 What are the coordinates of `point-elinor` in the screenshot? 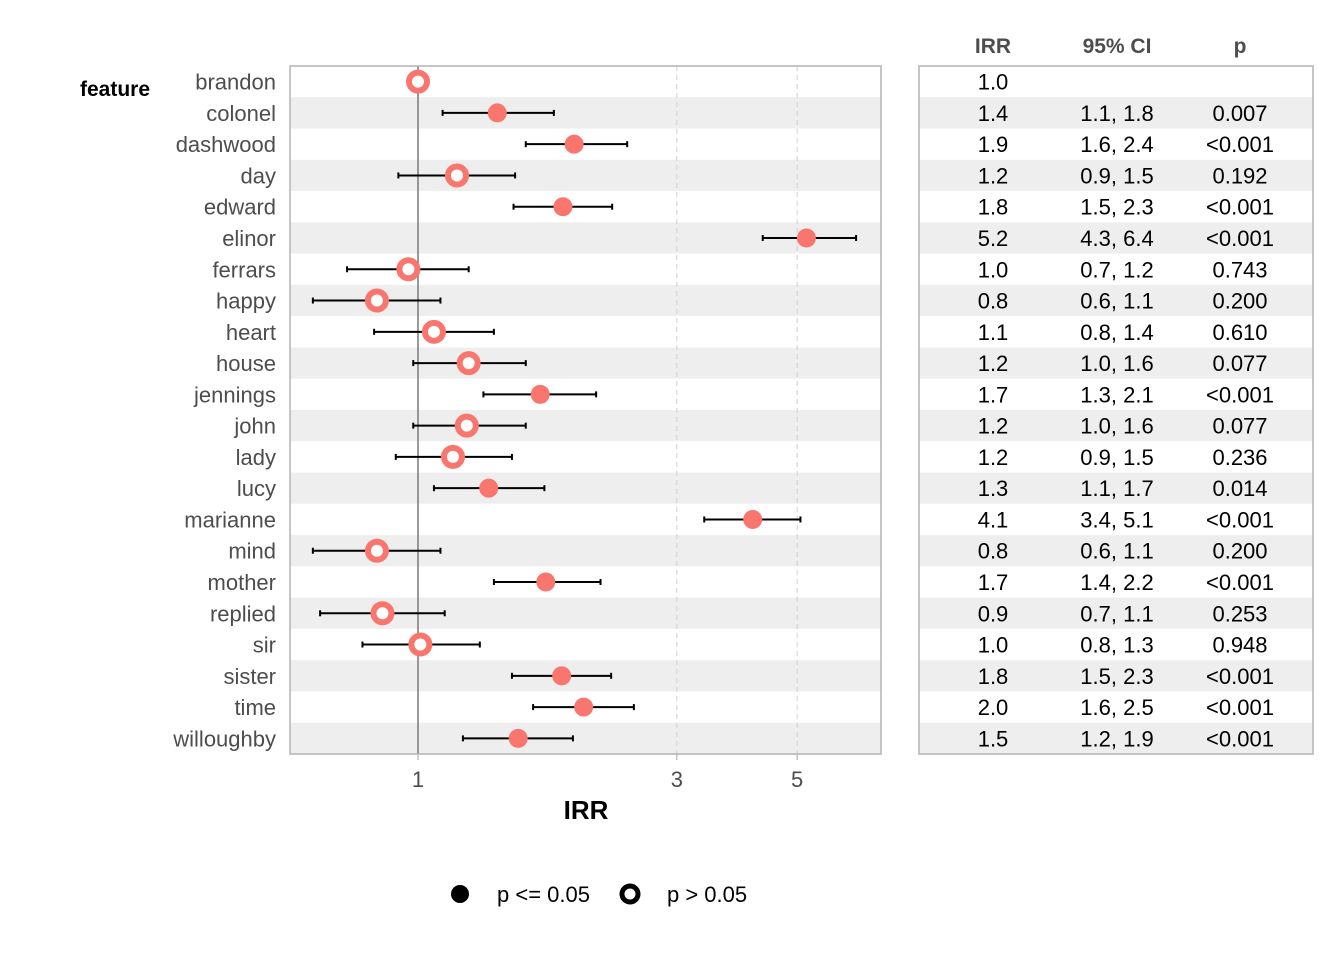 It's located at (806, 238).